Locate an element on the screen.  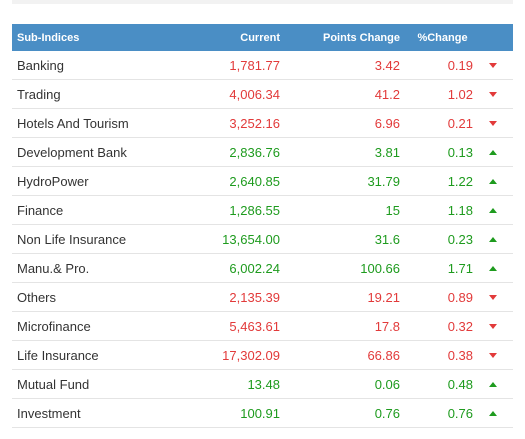
points-change-value: 17.8 is located at coordinates (387, 326).